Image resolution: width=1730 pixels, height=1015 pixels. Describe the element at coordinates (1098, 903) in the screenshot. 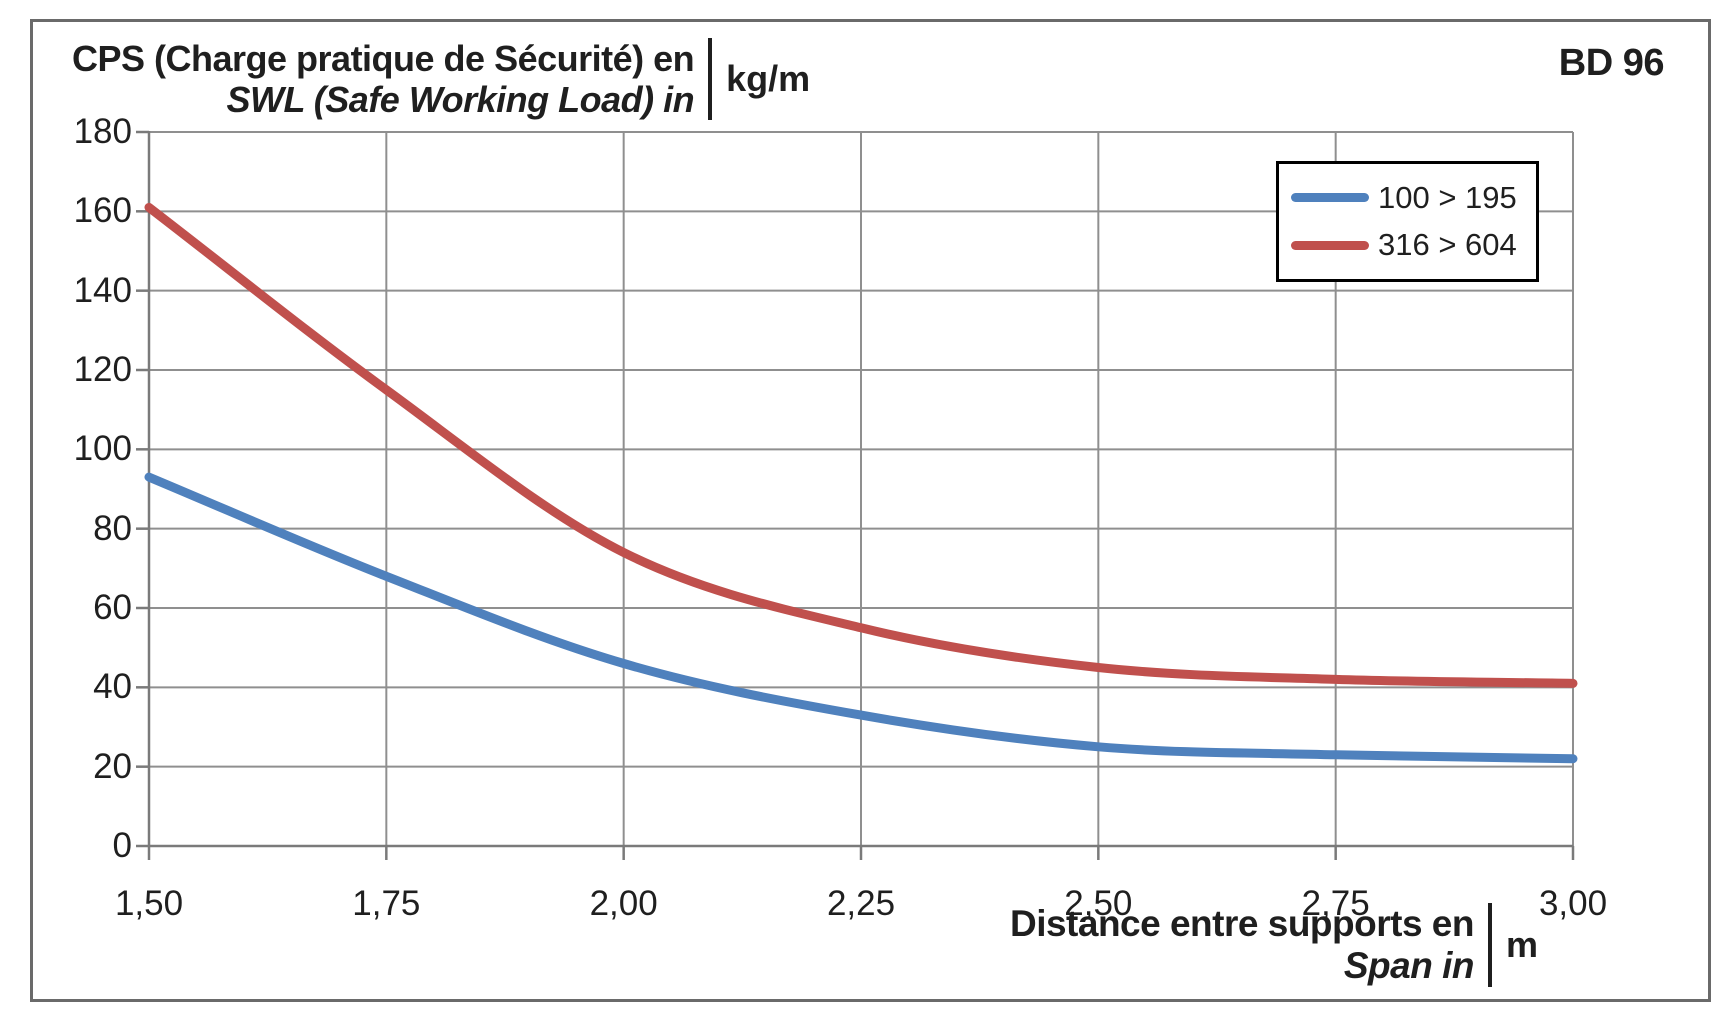

I see `x-tick-label: 2,50` at that location.